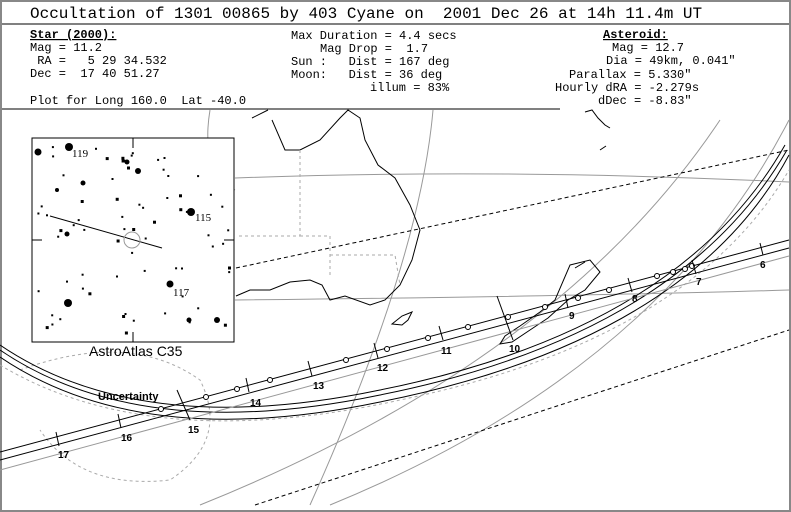 The width and height of the screenshot is (791, 512). I want to click on star-line: Mag = 11.2, so click(66, 48).